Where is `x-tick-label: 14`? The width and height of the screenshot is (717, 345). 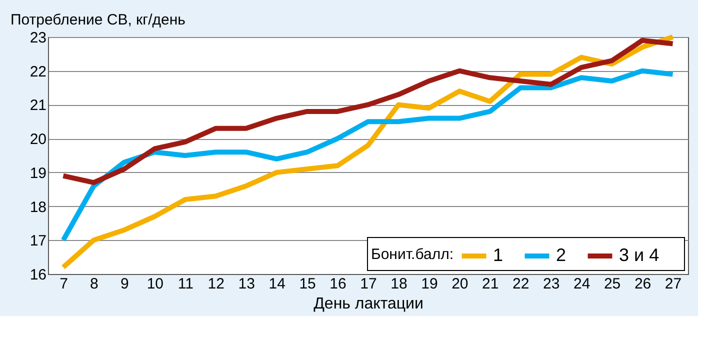 x-tick-label: 14 is located at coordinates (277, 284).